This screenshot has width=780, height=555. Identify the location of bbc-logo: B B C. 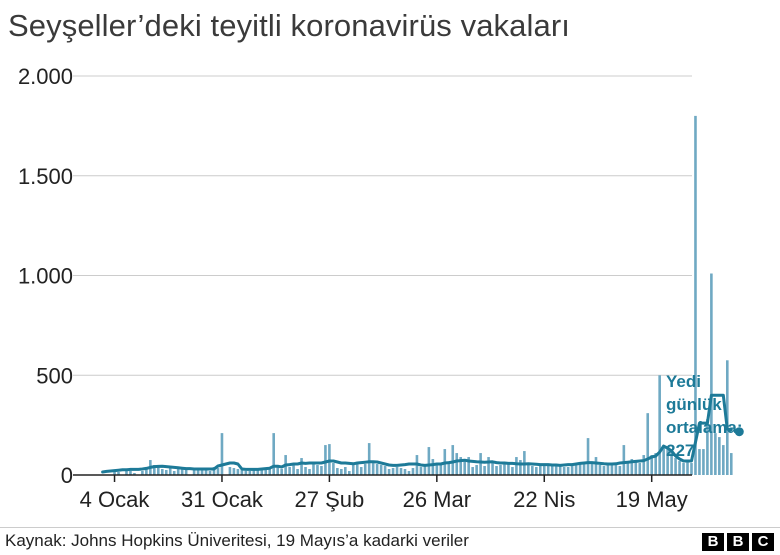
(738, 542).